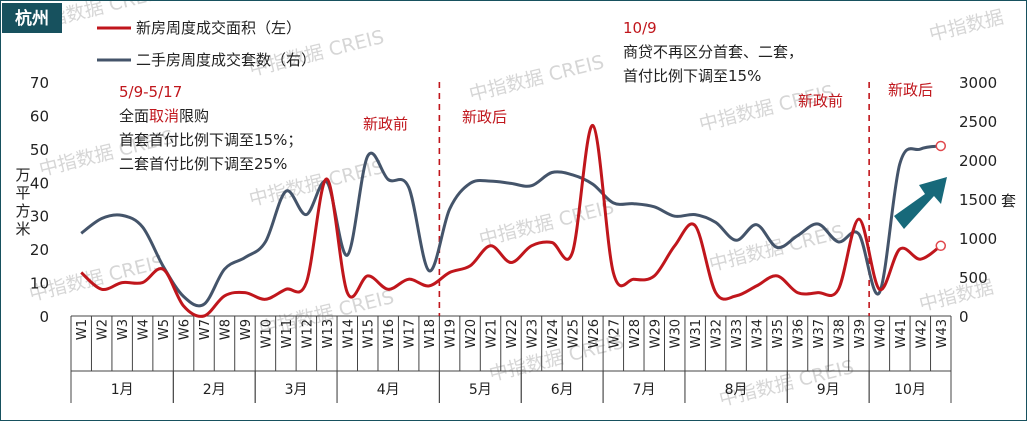 The image size is (1027, 422). What do you see at coordinates (492, 333) in the screenshot?
I see `x-tick-label: W21` at bounding box center [492, 333].